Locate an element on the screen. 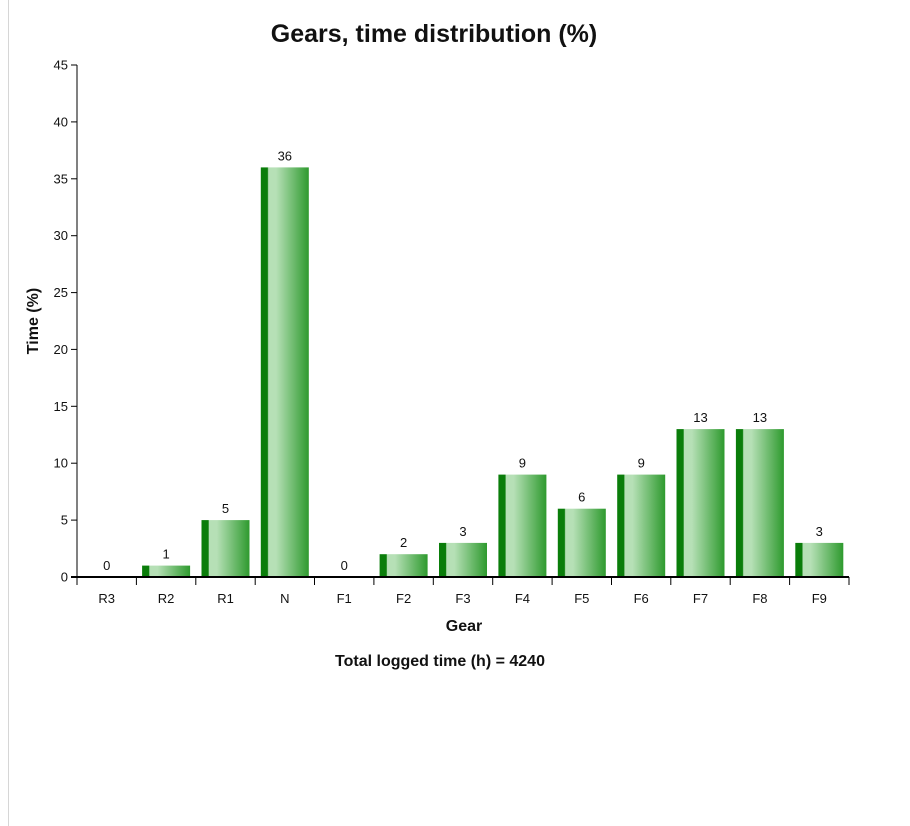  value-label-r1: 5 is located at coordinates (225, 508).